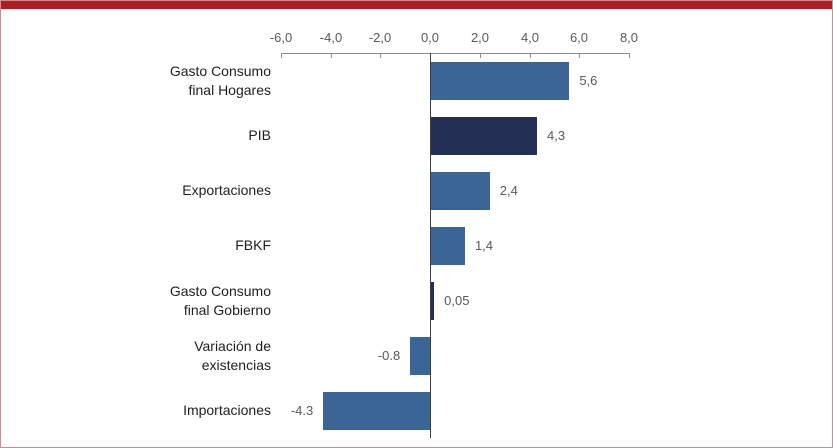  What do you see at coordinates (331, 37) in the screenshot?
I see `x-tick-label: -4,0` at bounding box center [331, 37].